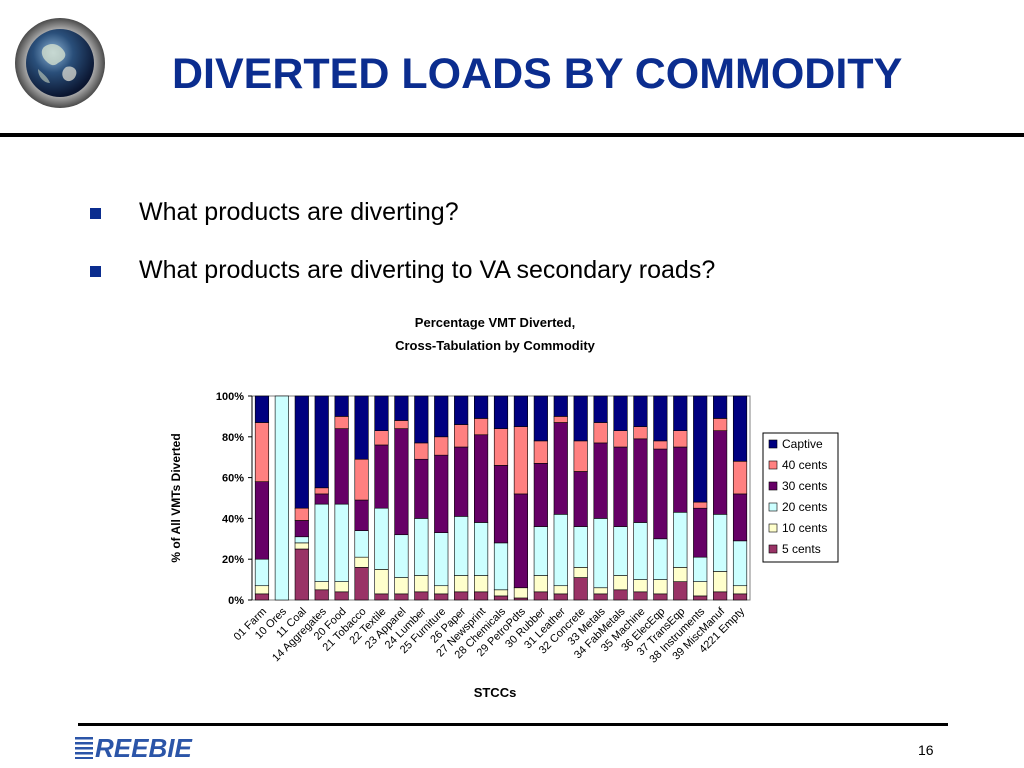 The image size is (1024, 768). Describe the element at coordinates (233, 560) in the screenshot. I see `y-tick-label: 20%` at that location.